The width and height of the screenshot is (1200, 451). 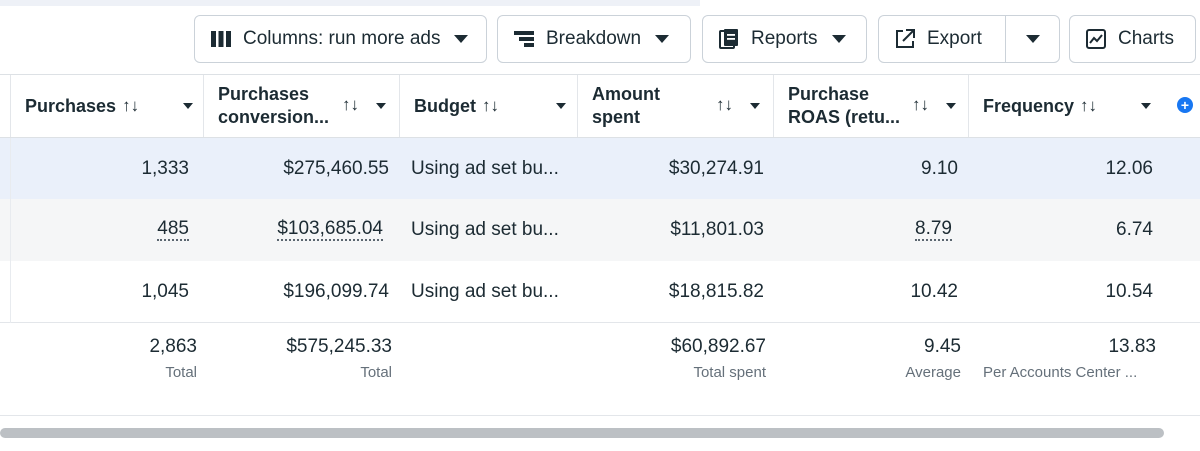 I want to click on columns-button: Columns: run more ads, so click(x=340, y=39).